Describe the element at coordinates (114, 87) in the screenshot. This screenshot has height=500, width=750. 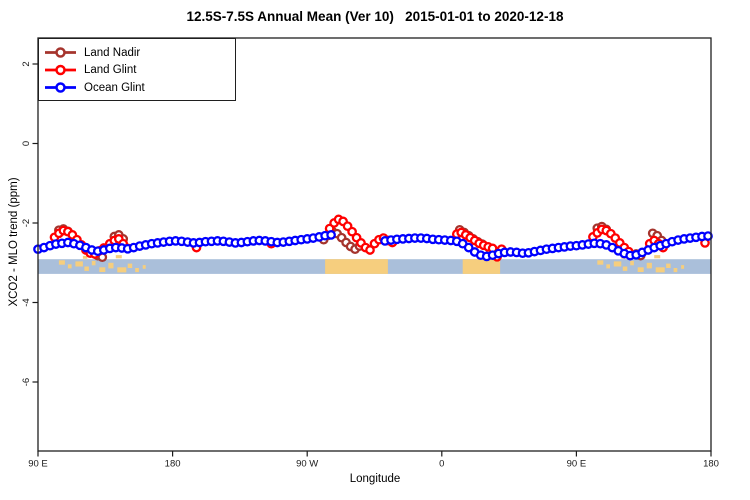
I see `legend-label-ocean-glint: Ocean Glint` at that location.